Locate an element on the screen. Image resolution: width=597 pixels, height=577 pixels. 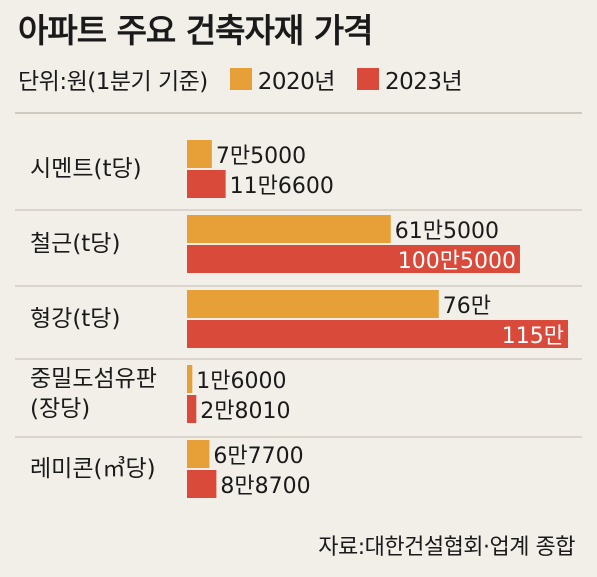
source-note: 자료:대한건설협회·업계 종합 is located at coordinates (446, 547).